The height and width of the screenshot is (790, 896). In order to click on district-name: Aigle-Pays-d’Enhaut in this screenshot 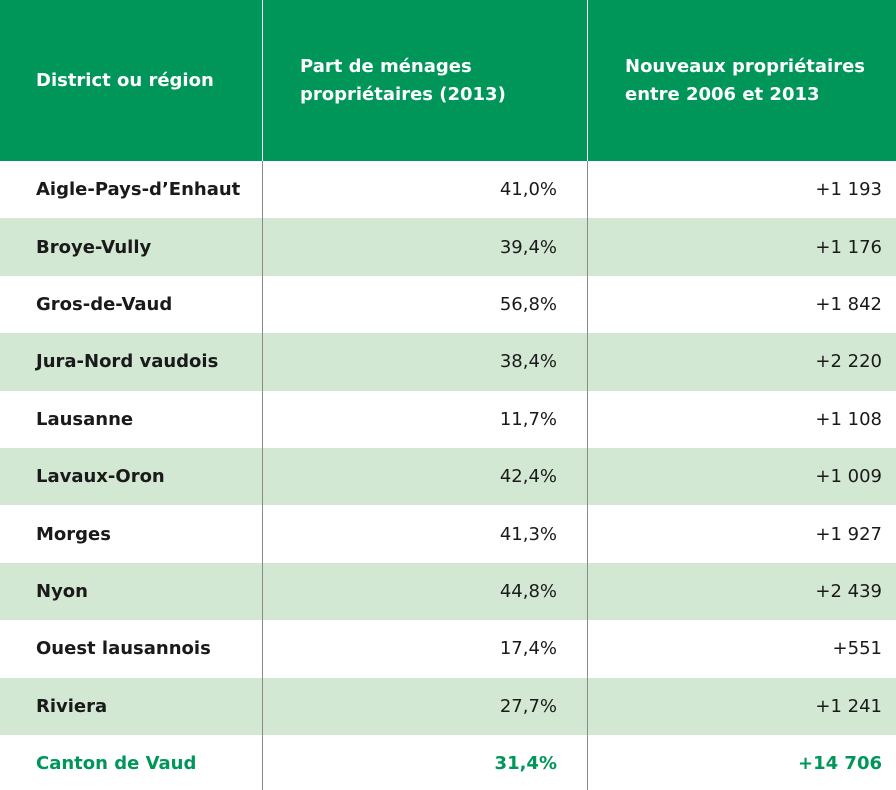, I will do `click(138, 190)`.